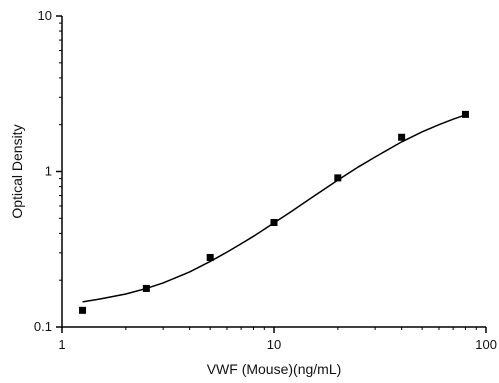  What do you see at coordinates (43, 326) in the screenshot?
I see `y-tick-label: 0.1` at bounding box center [43, 326].